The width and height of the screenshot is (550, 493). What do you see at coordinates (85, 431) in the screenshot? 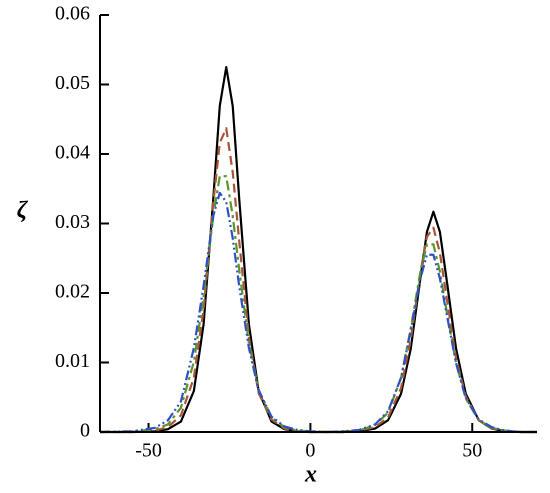
I see `y-tick-label: 0` at bounding box center [85, 431].